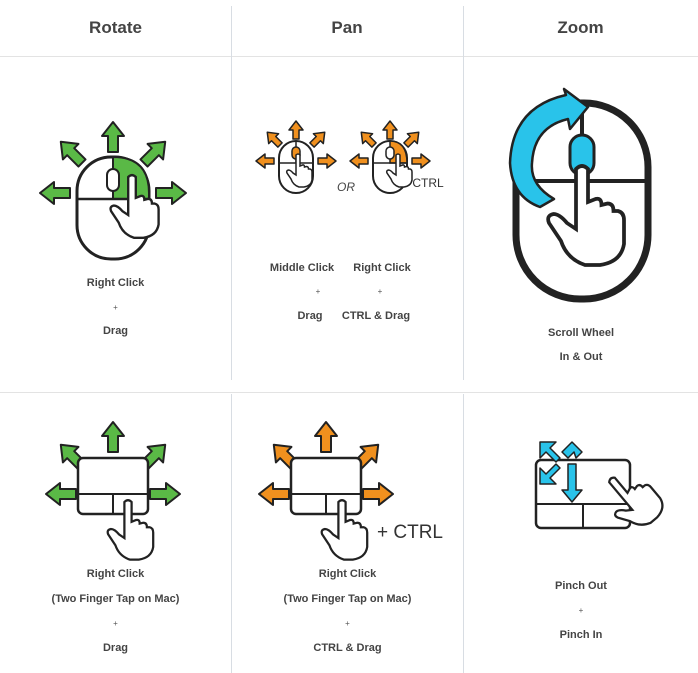 This screenshot has height=673, width=698. I want to click on pan-header: Pan, so click(347, 27).